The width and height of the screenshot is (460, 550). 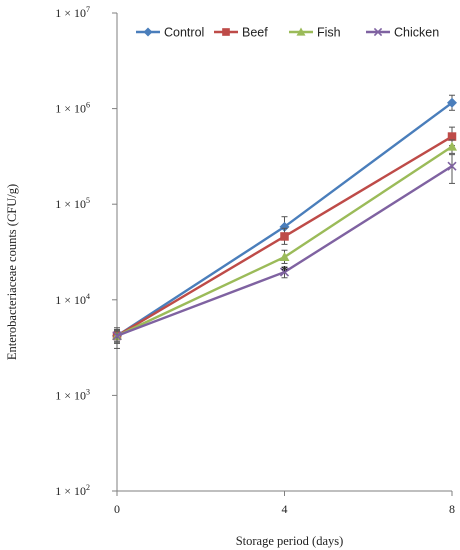 I want to click on legend-item-chicken: Chicken, so click(x=402, y=33).